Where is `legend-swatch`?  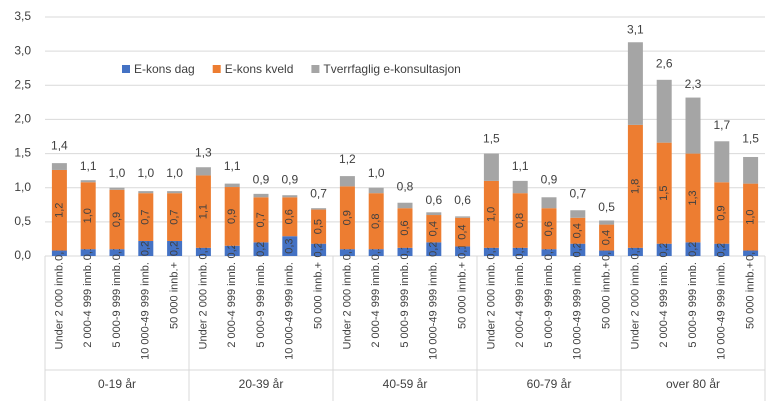 legend-swatch is located at coordinates (216, 69).